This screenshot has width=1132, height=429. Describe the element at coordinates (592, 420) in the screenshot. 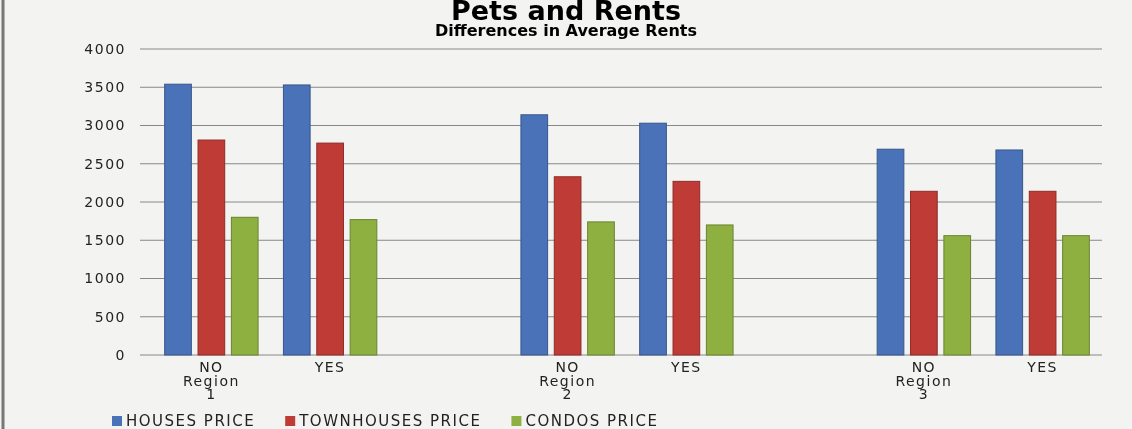

I see `legend-label: CONDOS PRICE` at that location.